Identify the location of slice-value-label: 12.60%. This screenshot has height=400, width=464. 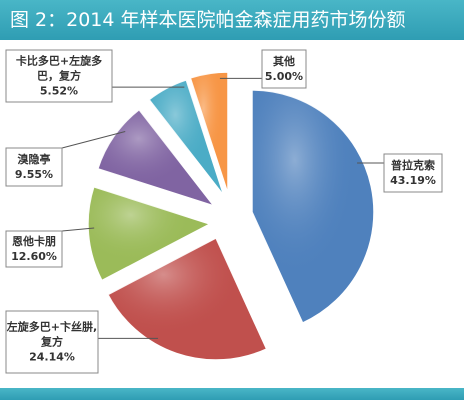
(34, 256).